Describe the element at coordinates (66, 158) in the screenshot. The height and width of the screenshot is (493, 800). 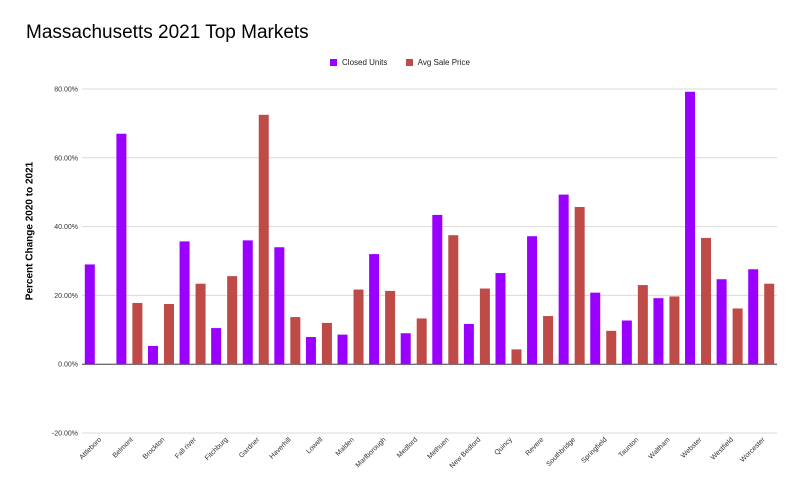
I see `y-tick-label: 60.00%` at that location.